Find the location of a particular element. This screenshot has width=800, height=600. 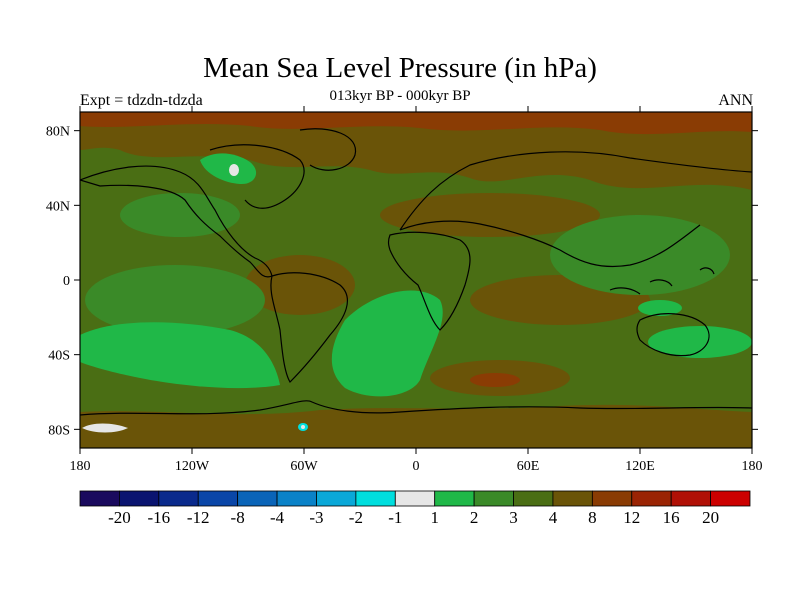

coast-south-america is located at coordinates (309, 327).